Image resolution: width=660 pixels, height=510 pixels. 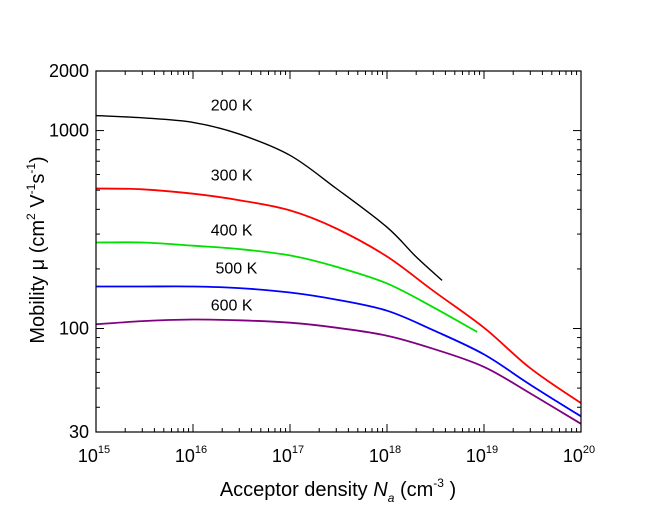 I want to click on x-tick-label: 1016, so click(x=191, y=455).